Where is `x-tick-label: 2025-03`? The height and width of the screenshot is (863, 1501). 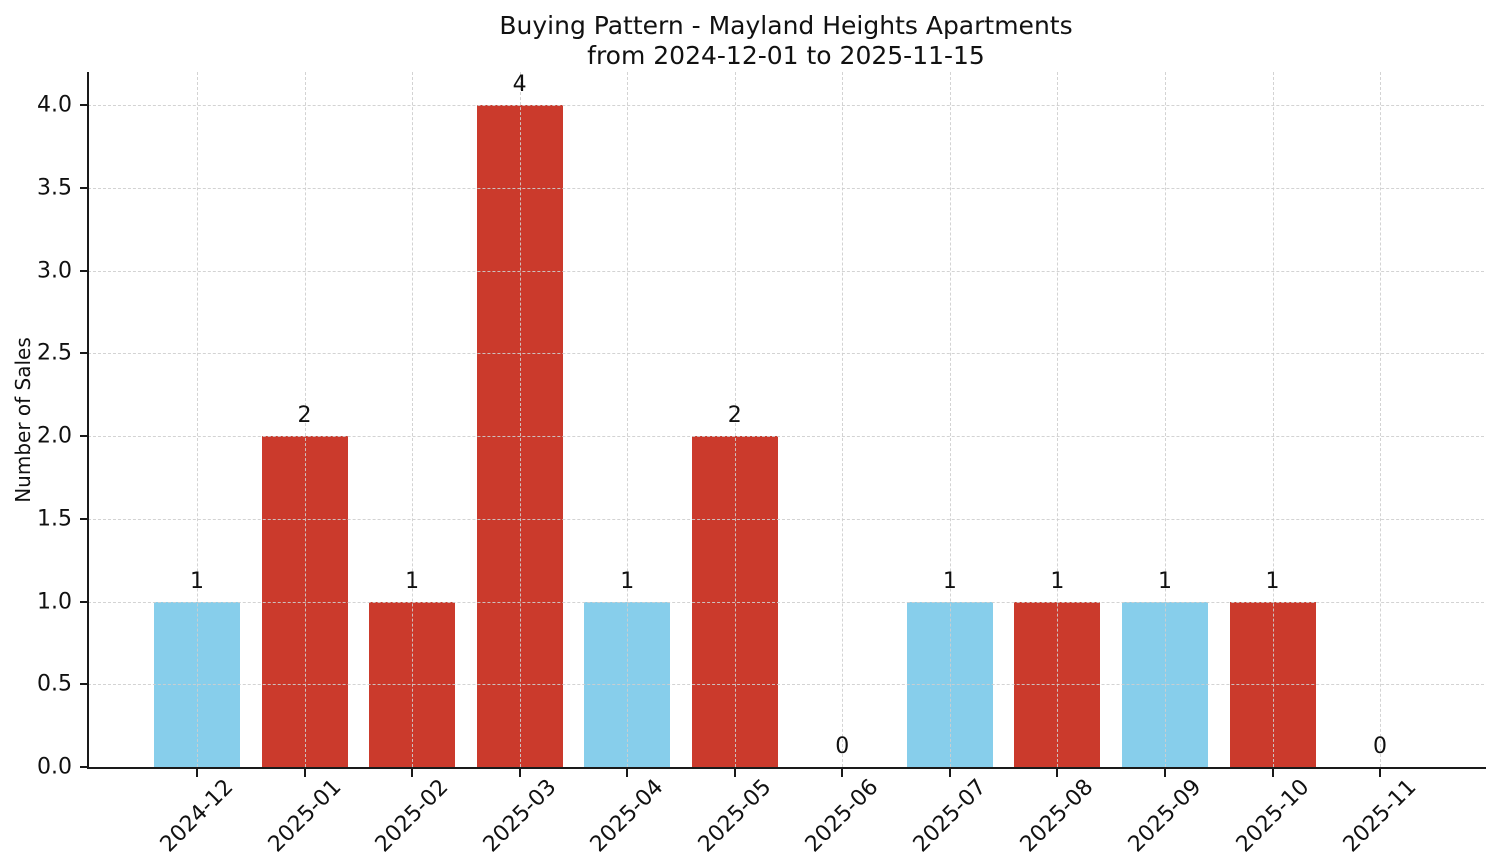 x-tick-label: 2025-03 is located at coordinates (519, 816).